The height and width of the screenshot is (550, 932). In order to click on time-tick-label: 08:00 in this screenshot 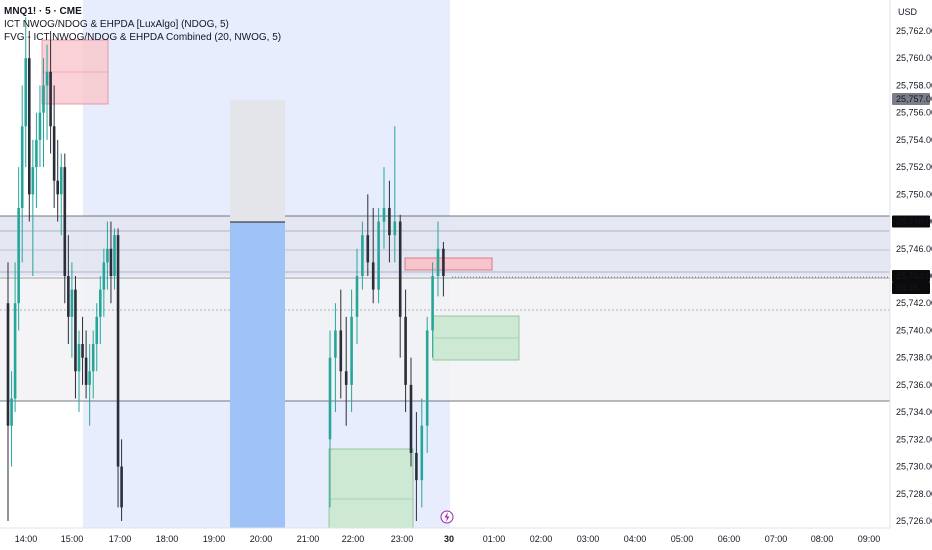, I will do `click(822, 539)`.